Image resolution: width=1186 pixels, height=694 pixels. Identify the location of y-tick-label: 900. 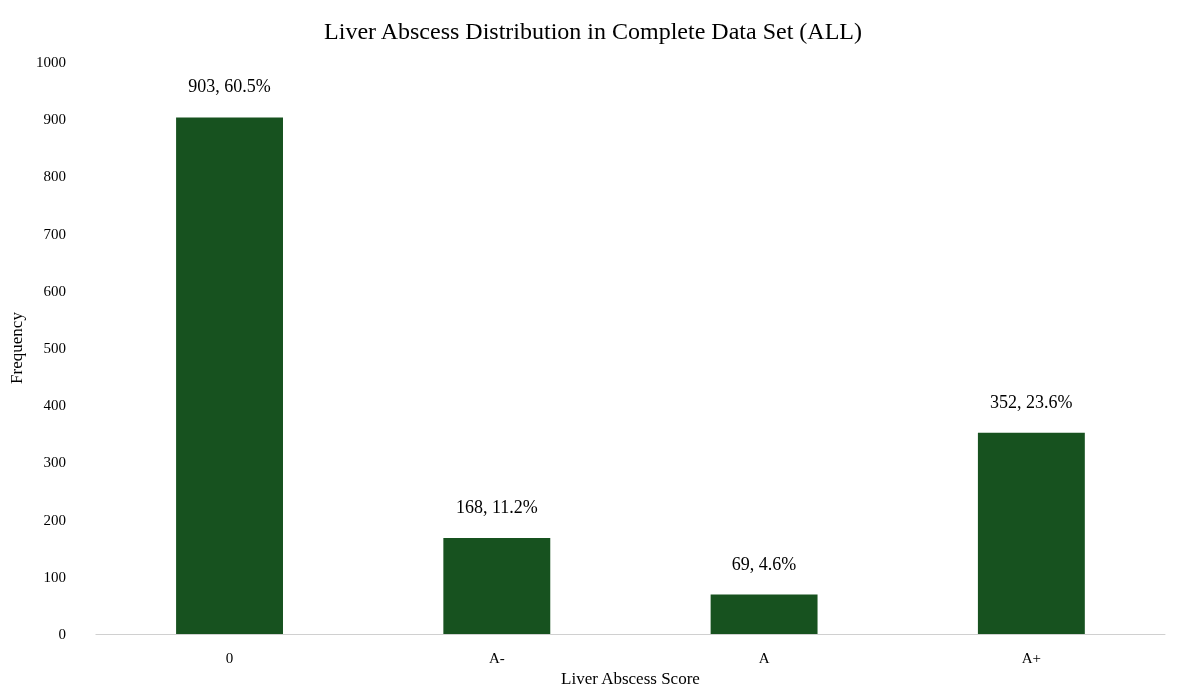
(54, 119).